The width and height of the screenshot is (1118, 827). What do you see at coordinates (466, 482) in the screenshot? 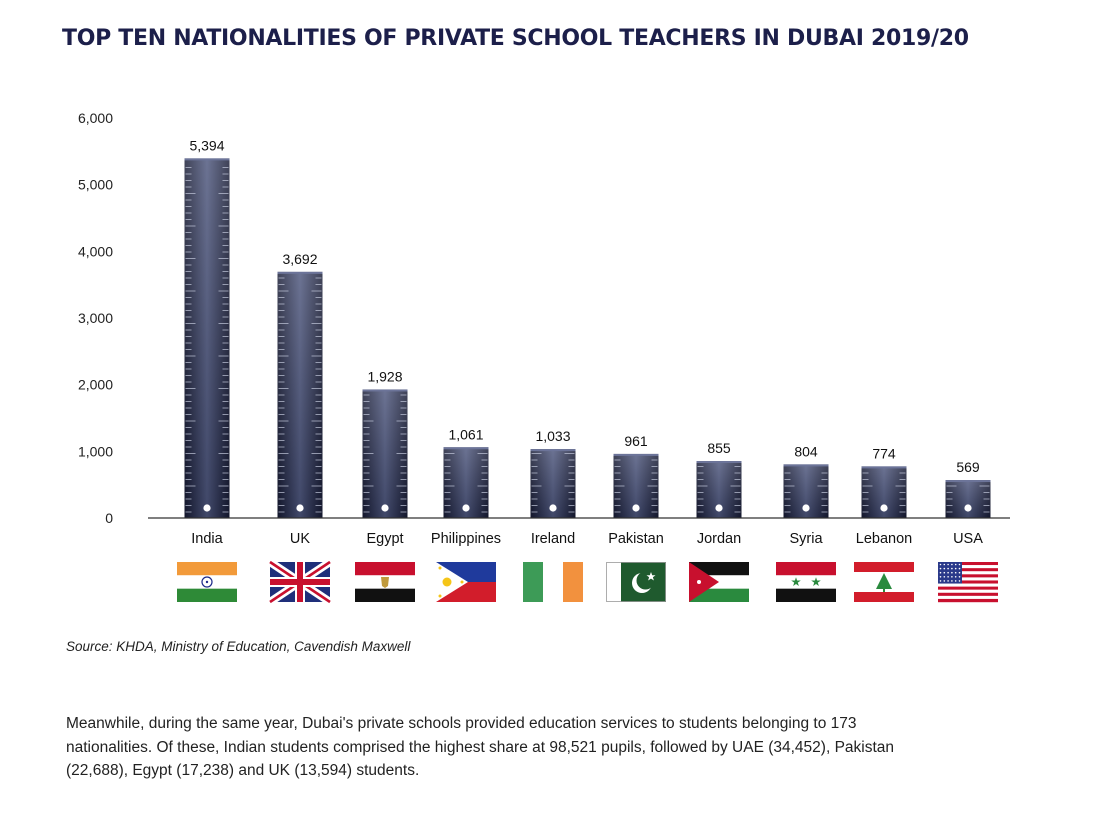
I see `bar-philippines` at bounding box center [466, 482].